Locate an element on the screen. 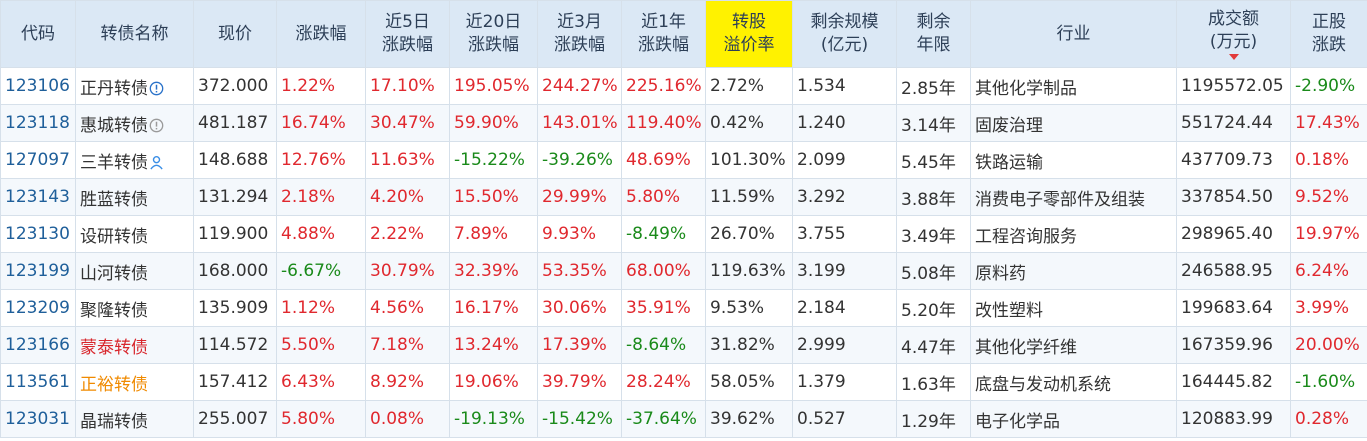 The width and height of the screenshot is (1367, 441). cell-name: 惠城转债 is located at coordinates (134, 123).